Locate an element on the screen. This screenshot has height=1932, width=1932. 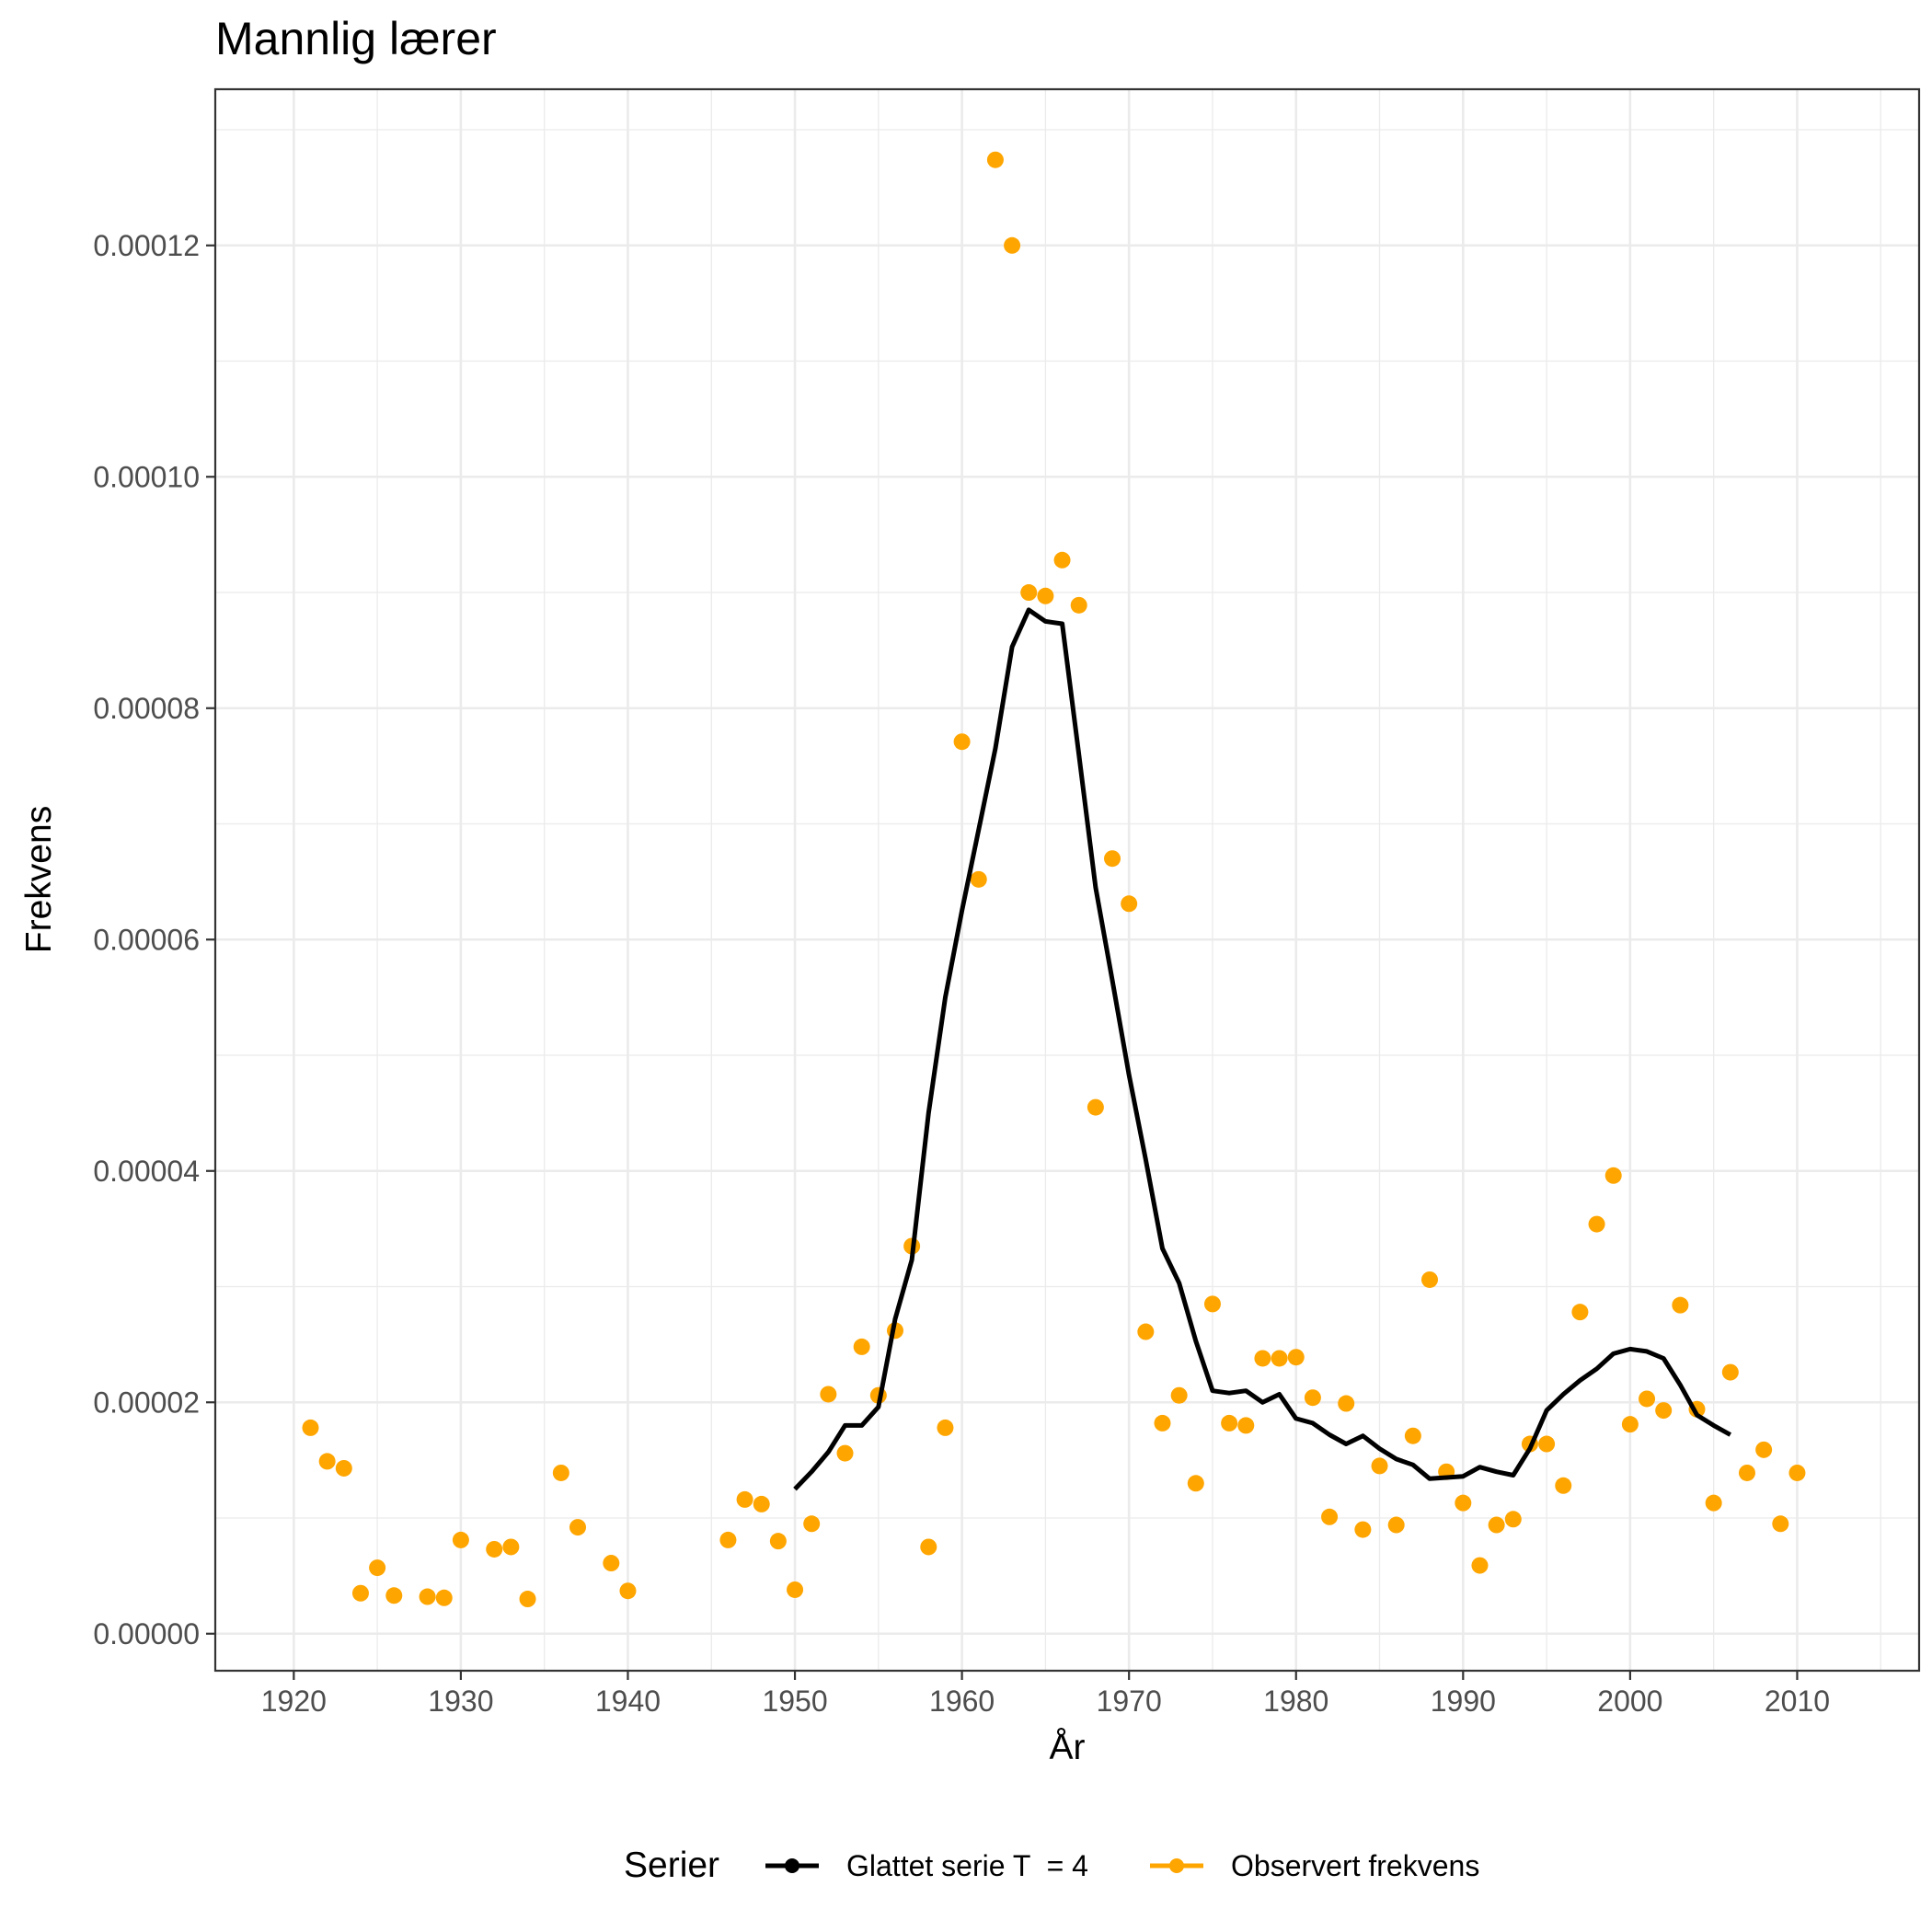
x-tick-label: 1980 is located at coordinates (1295, 1701).